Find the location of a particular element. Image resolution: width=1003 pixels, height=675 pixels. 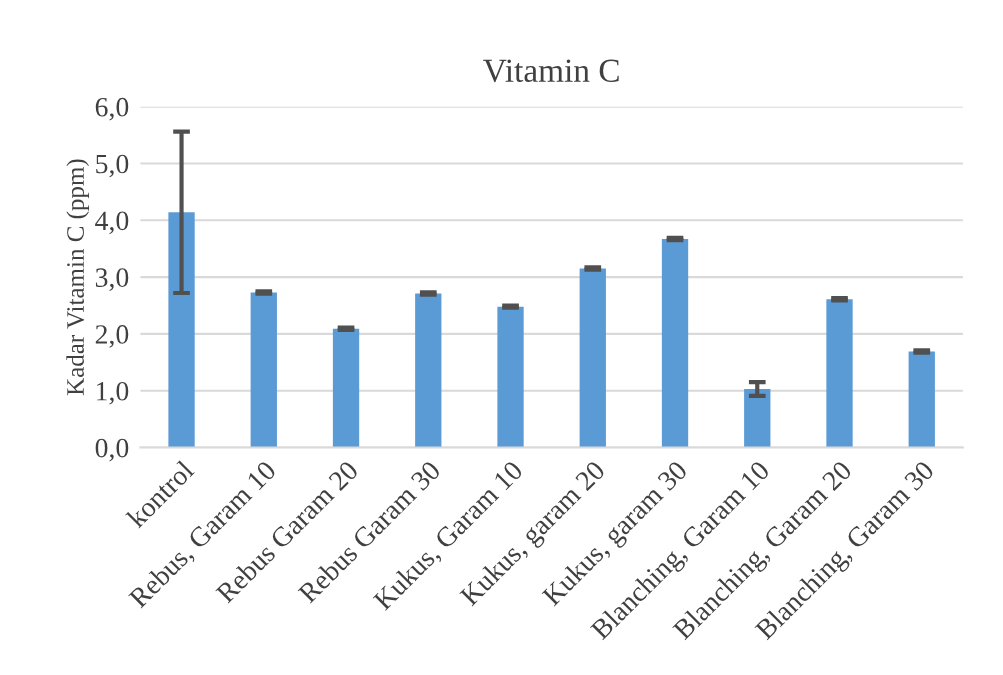

y-tick-label: 2,0 is located at coordinates (112, 336).